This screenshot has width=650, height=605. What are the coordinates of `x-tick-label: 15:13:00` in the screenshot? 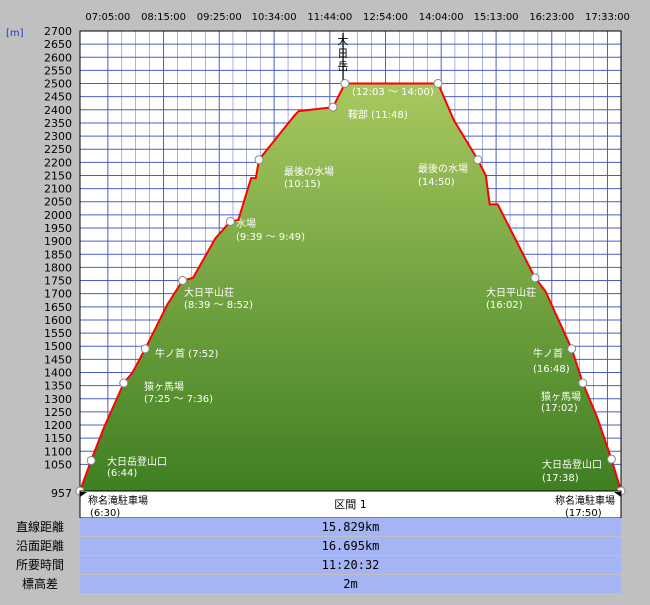 It's located at (496, 17).